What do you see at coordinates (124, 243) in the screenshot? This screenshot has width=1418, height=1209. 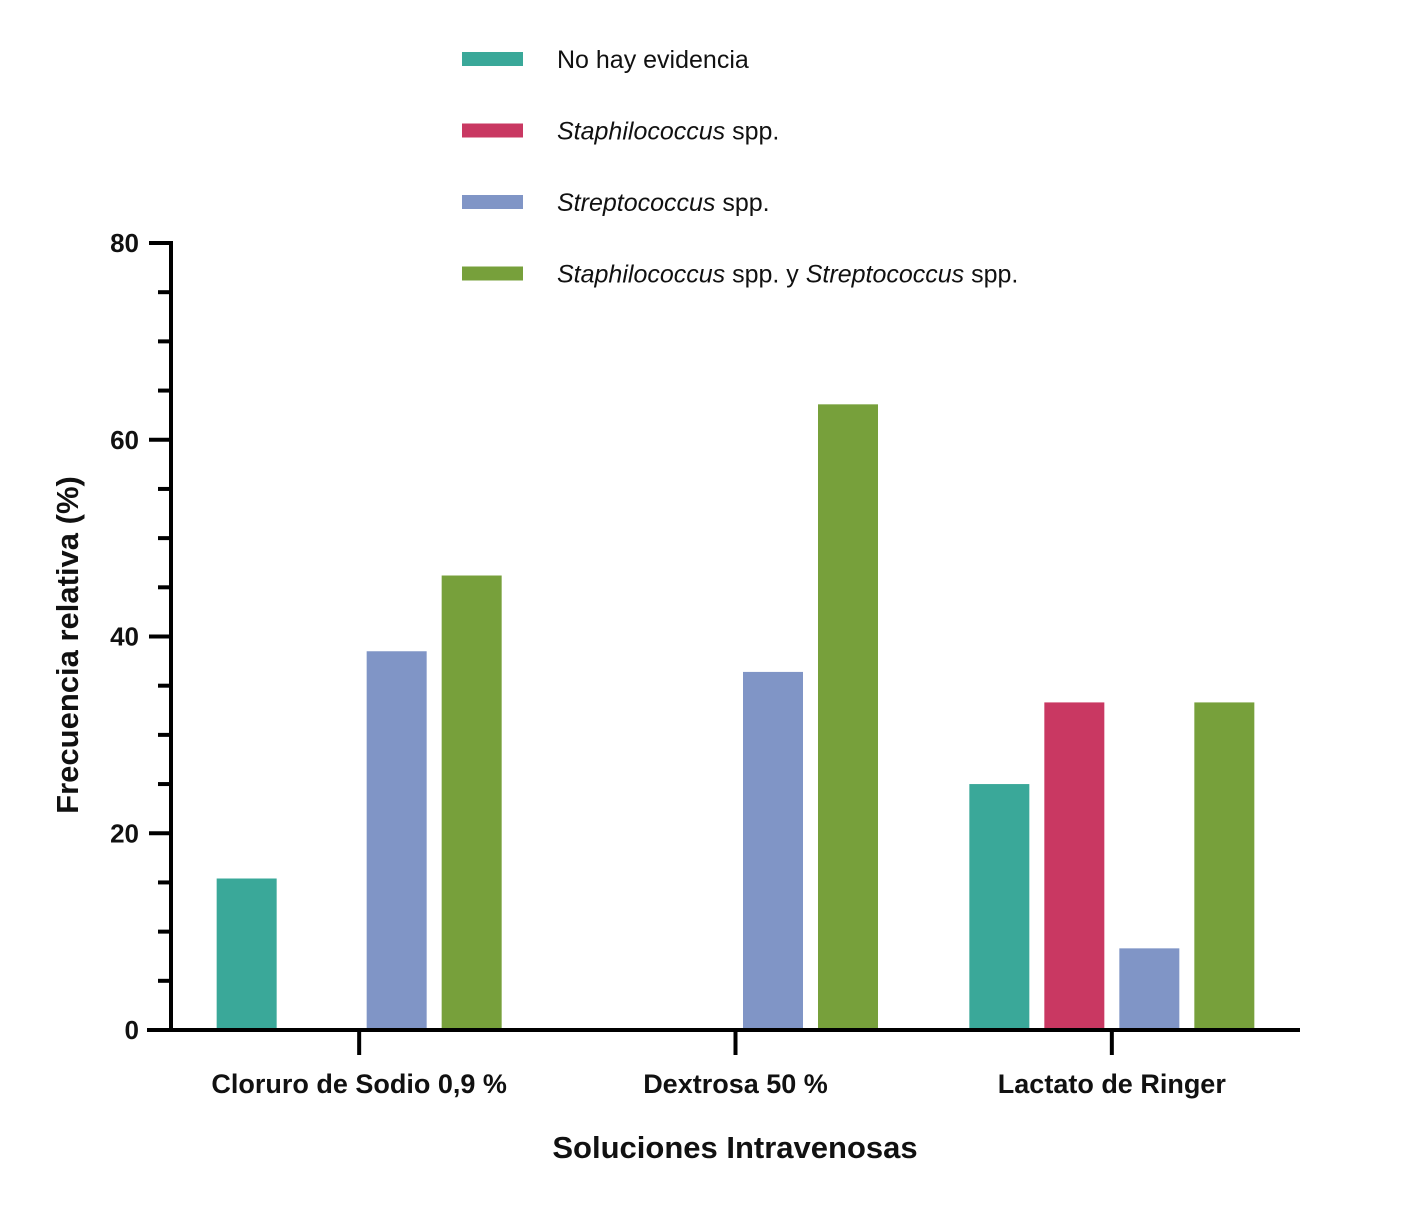 I see `y-tick-label: 80` at bounding box center [124, 243].